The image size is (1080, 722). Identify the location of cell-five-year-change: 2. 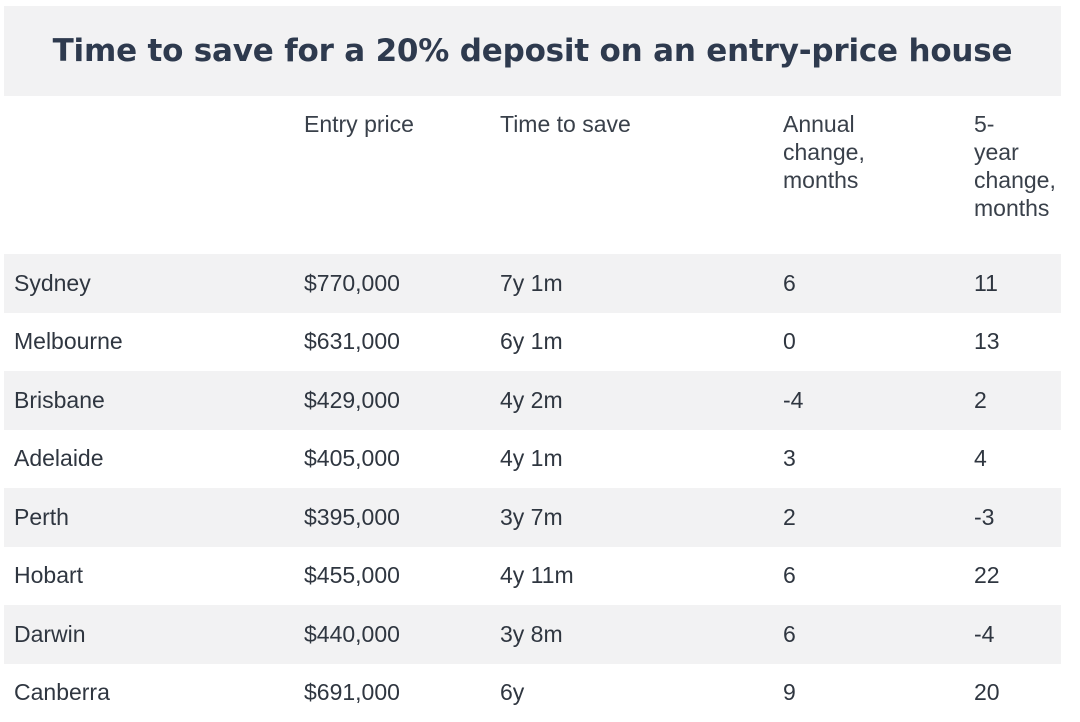
(1017, 400).